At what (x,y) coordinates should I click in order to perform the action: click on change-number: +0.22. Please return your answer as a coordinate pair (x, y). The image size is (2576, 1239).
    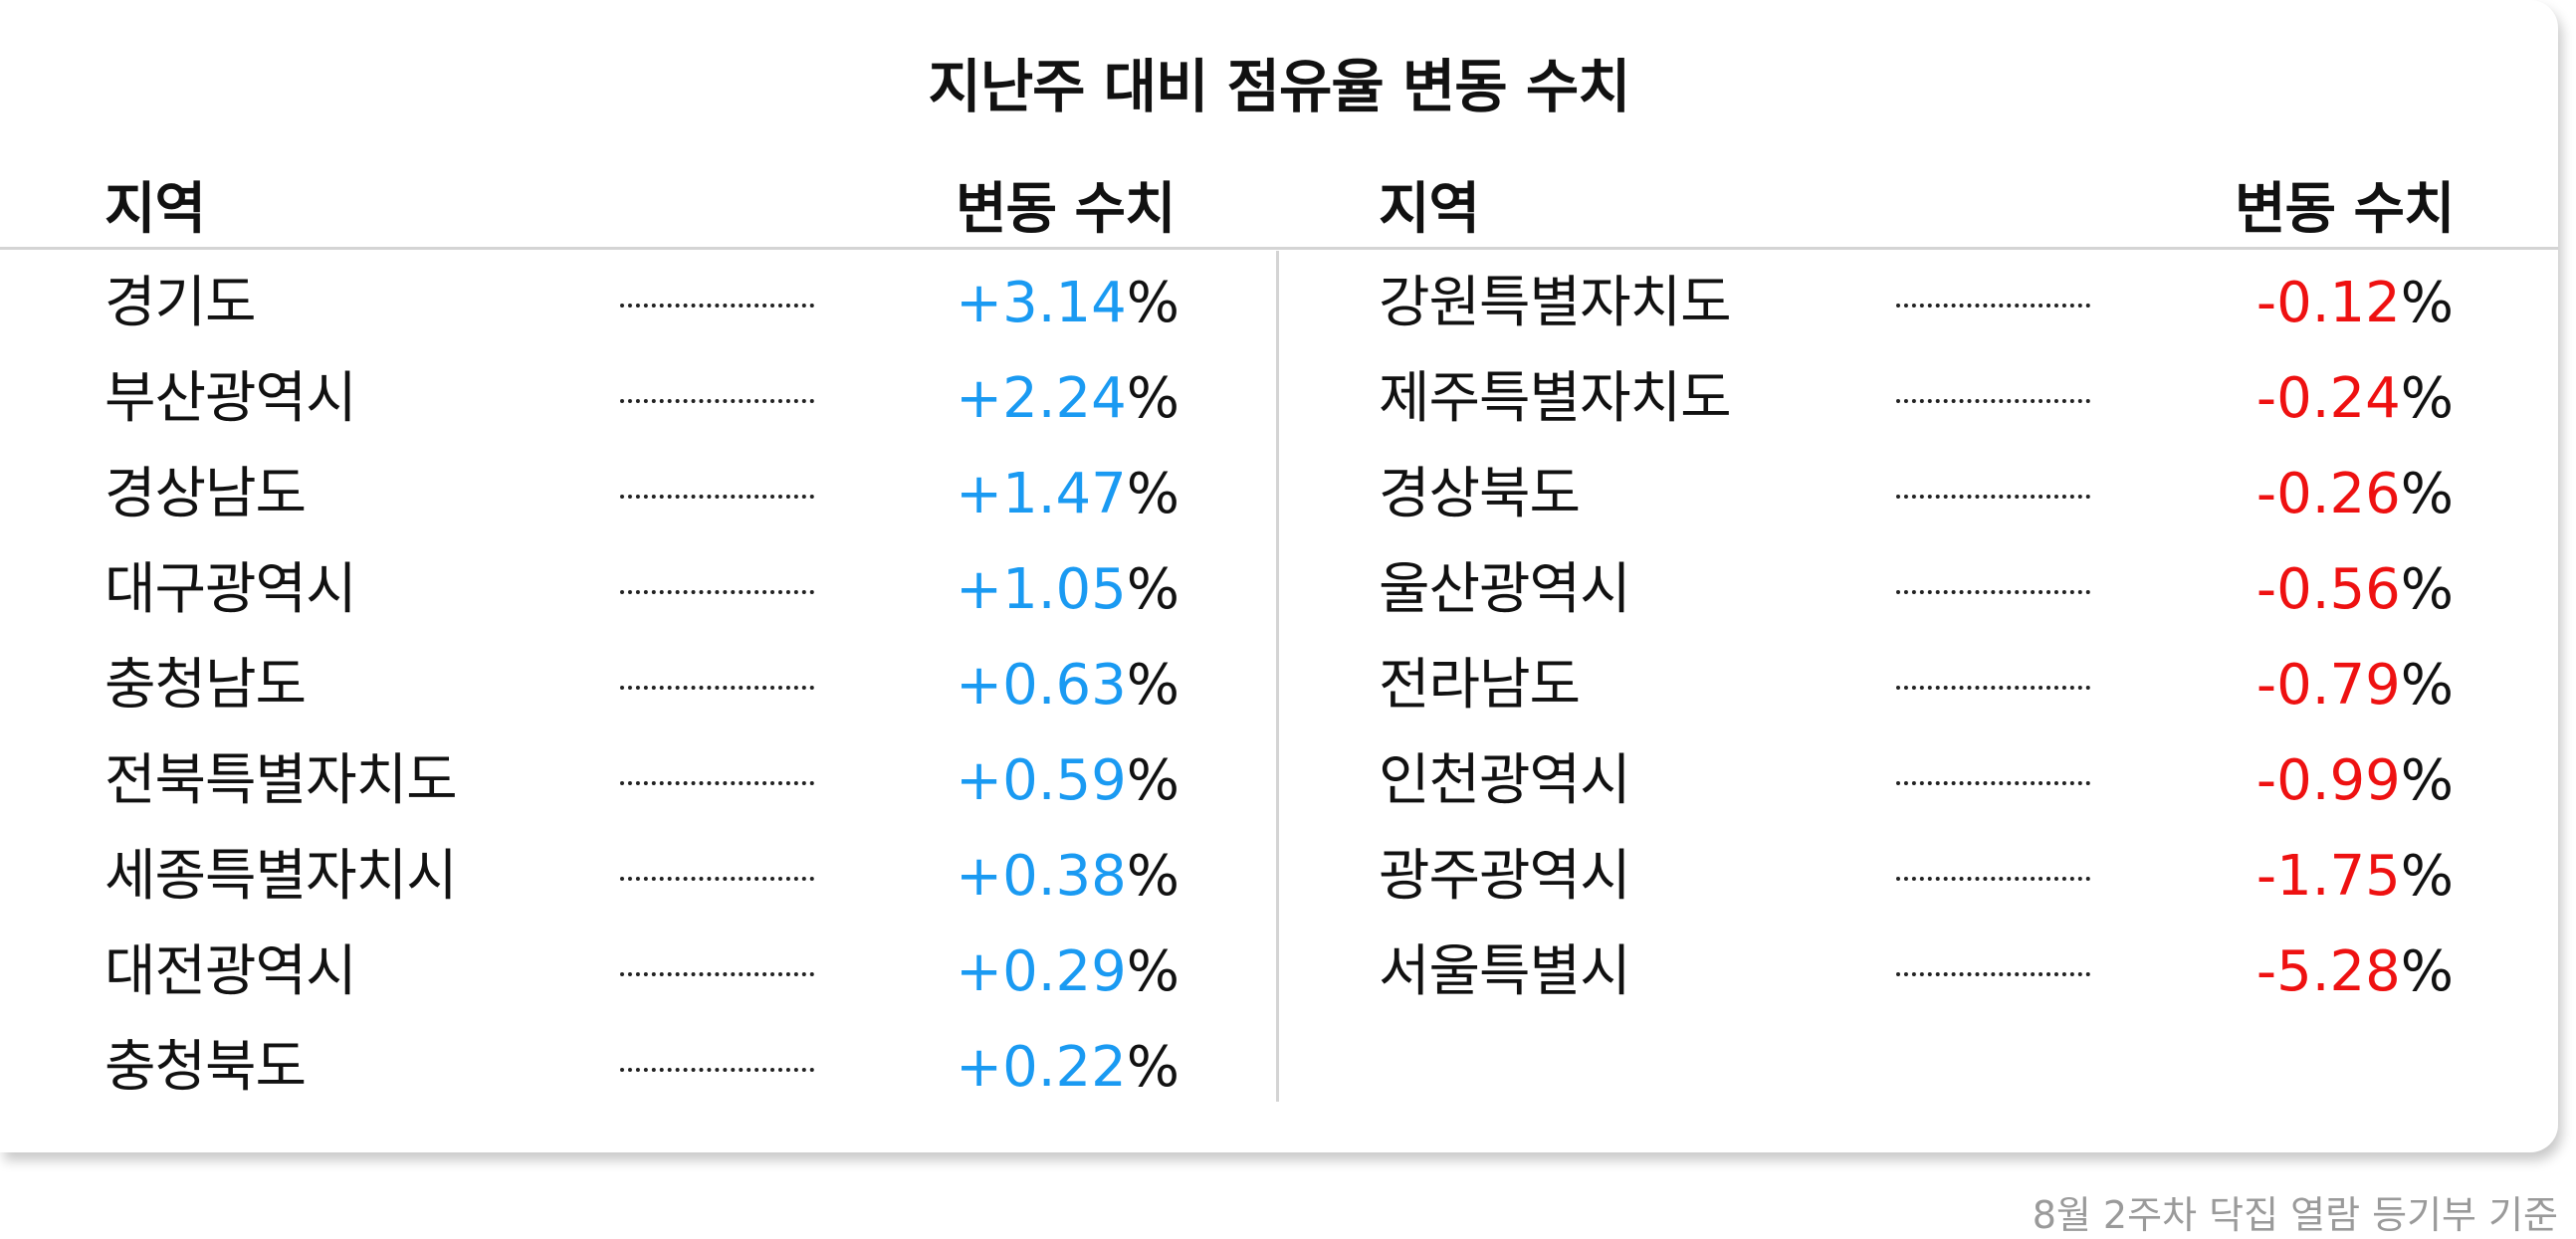
    Looking at the image, I should click on (1041, 1067).